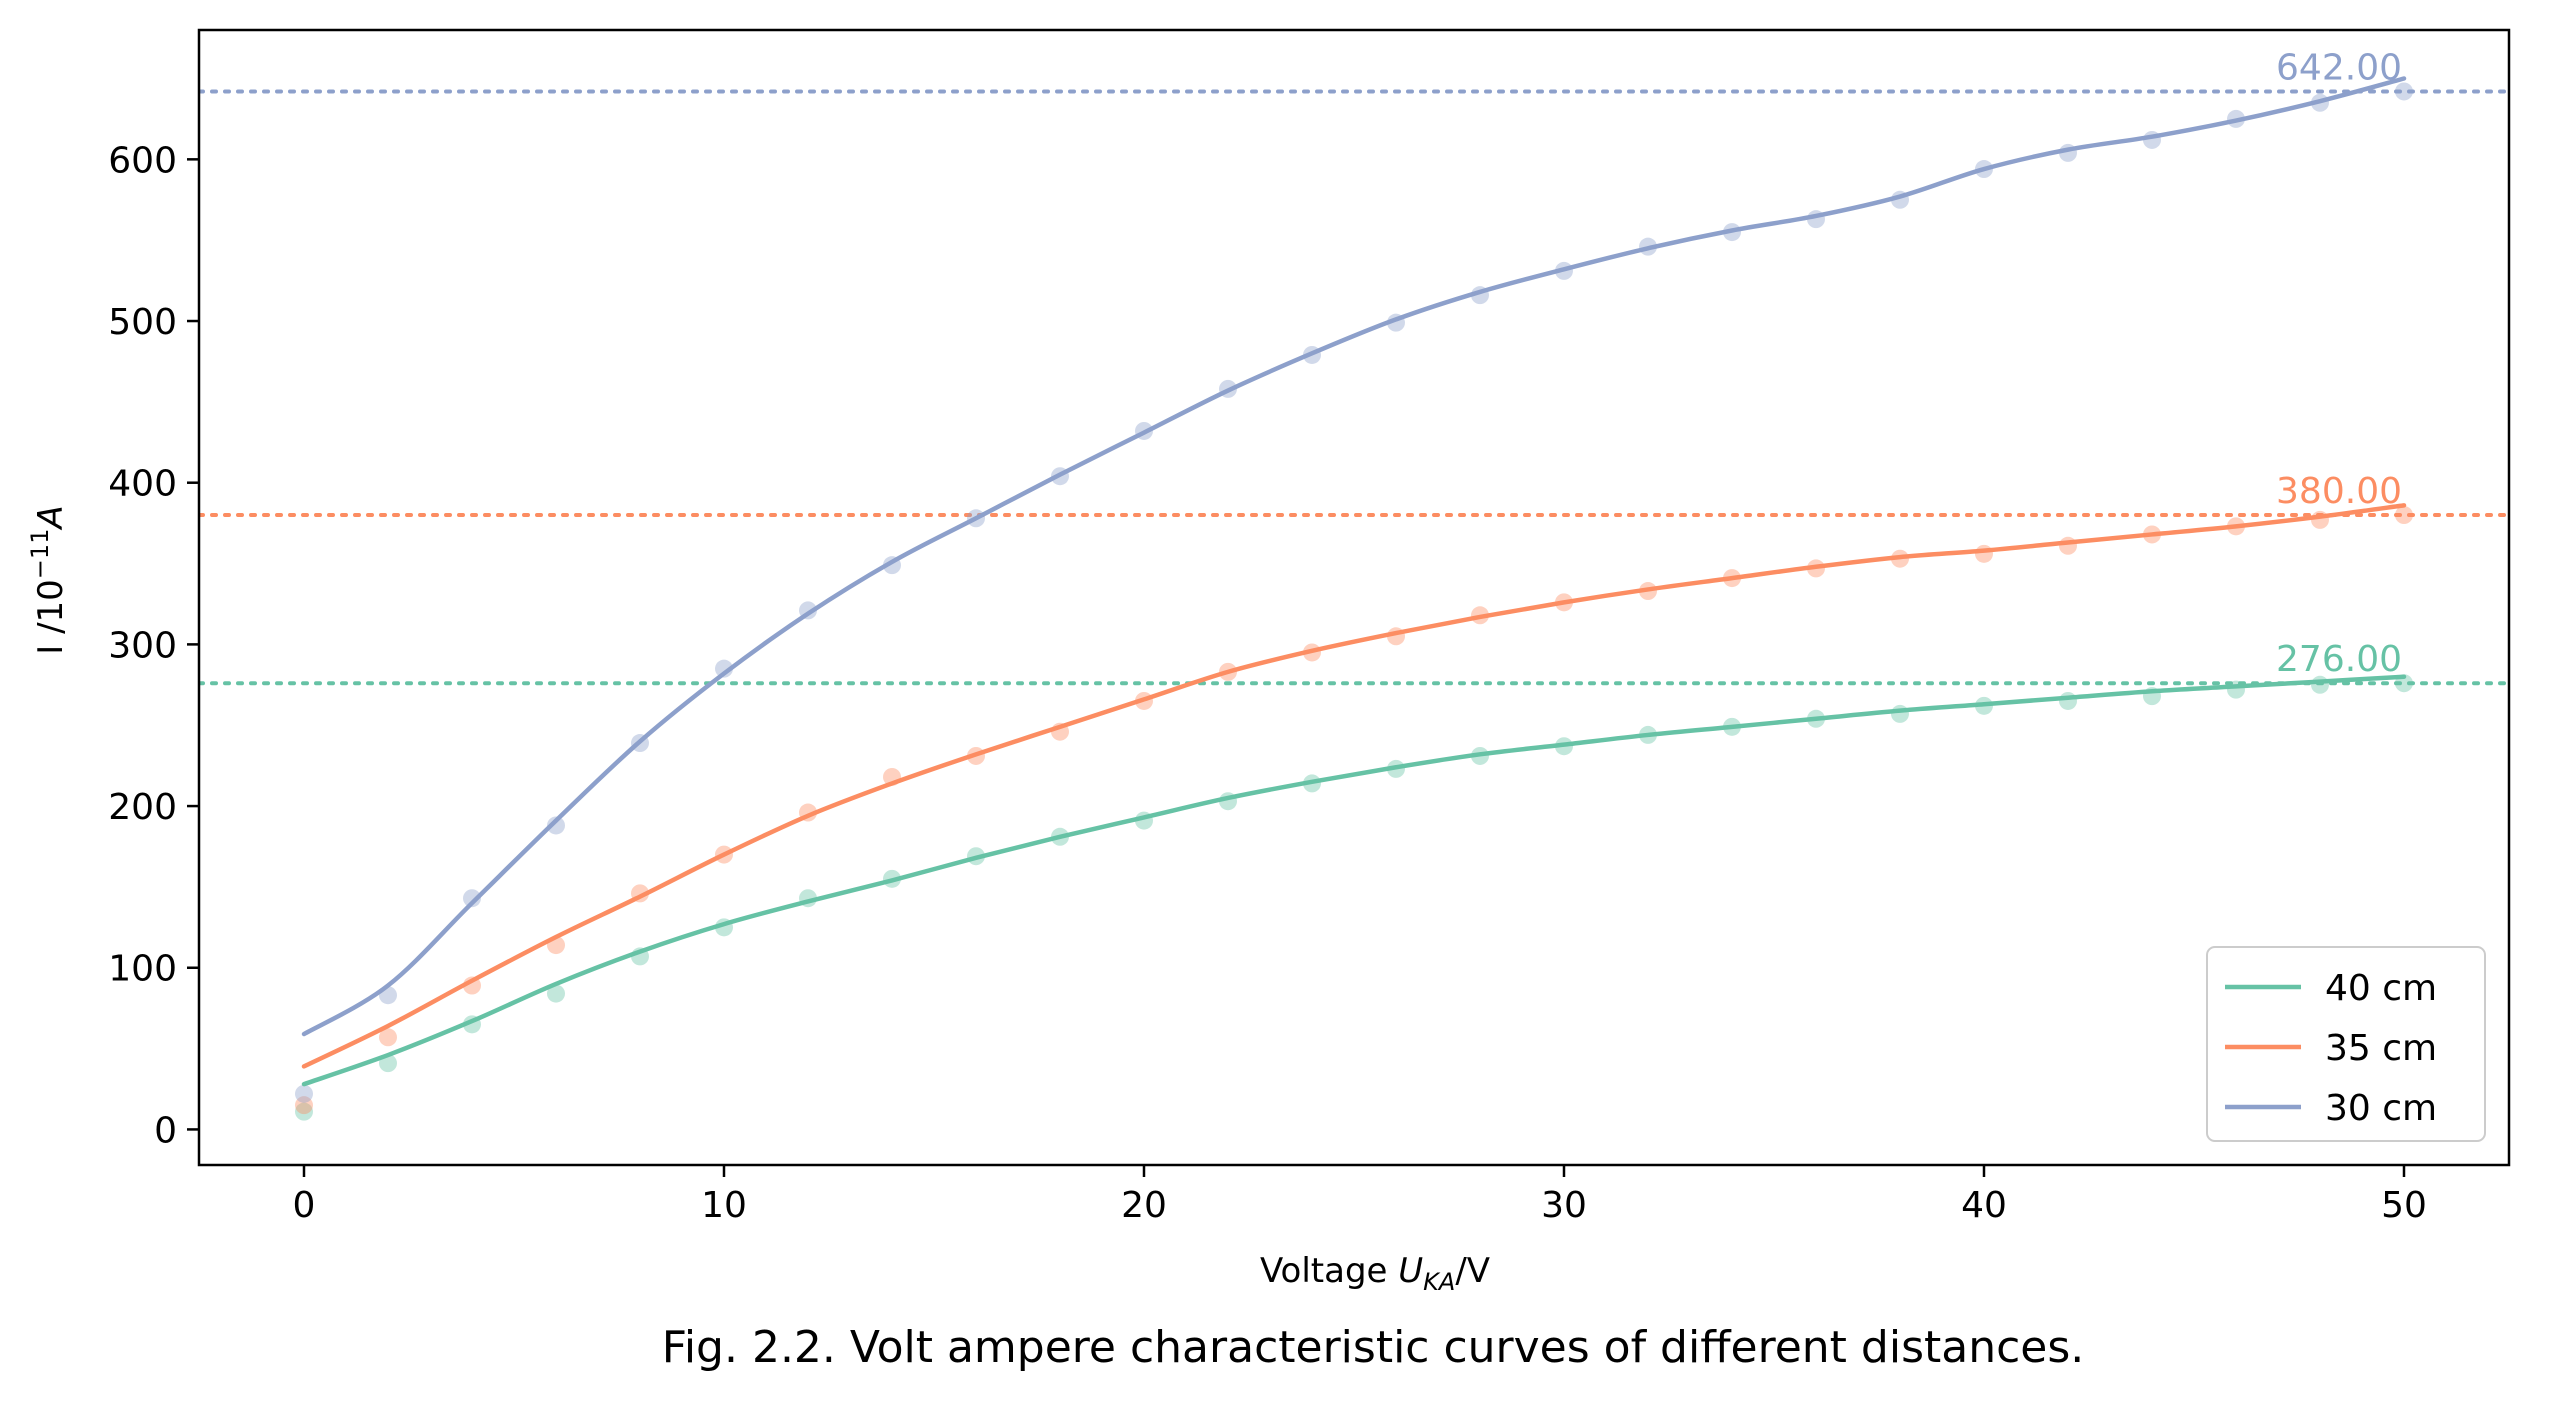 The width and height of the screenshot is (2553, 1404). Describe the element at coordinates (142, 322) in the screenshot. I see `y-tick-label: 500` at that location.